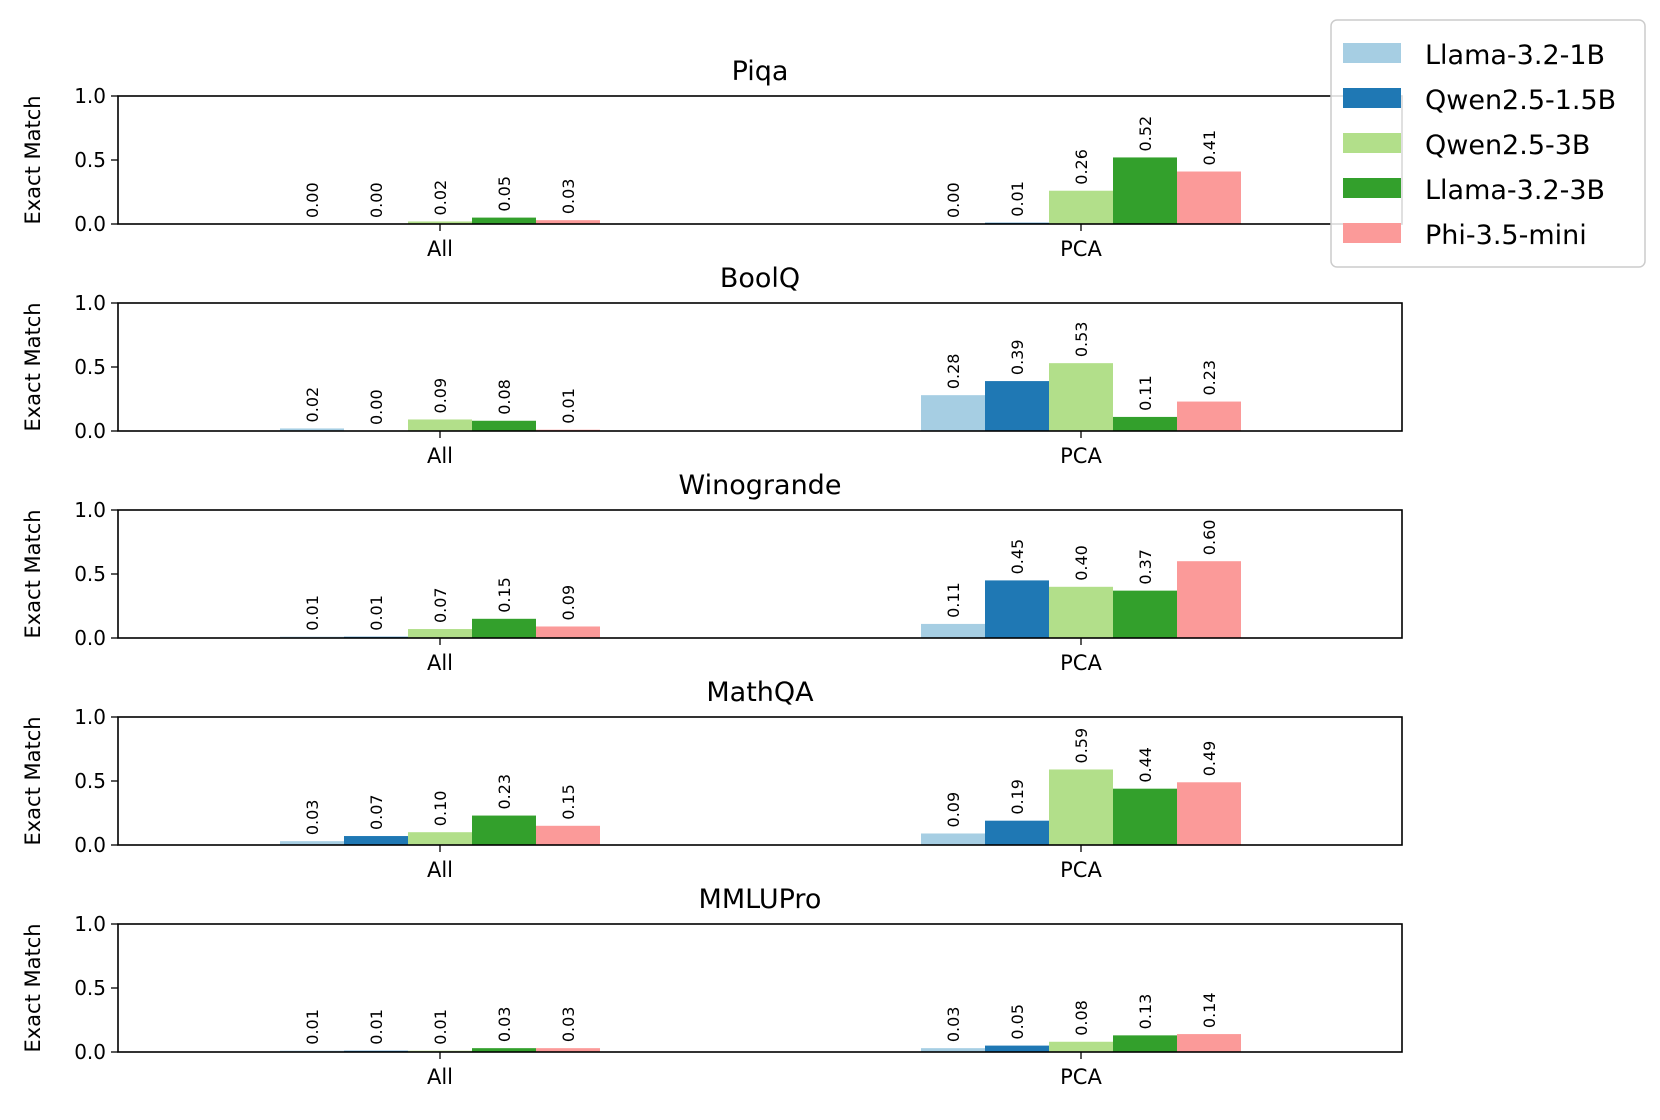 The width and height of the screenshot is (1660, 1120). I want to click on panel-title: Piqa, so click(760, 71).